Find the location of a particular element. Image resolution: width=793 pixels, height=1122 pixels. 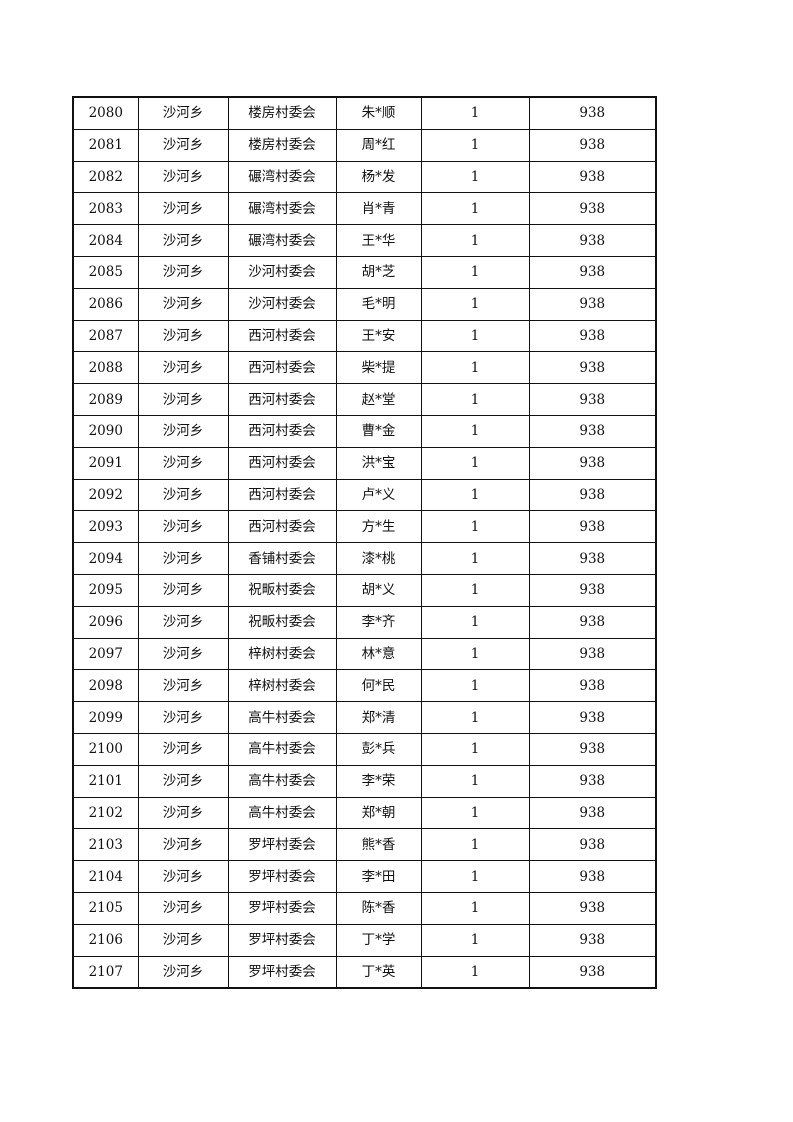

cell-name: 陈*香 is located at coordinates (378, 908).